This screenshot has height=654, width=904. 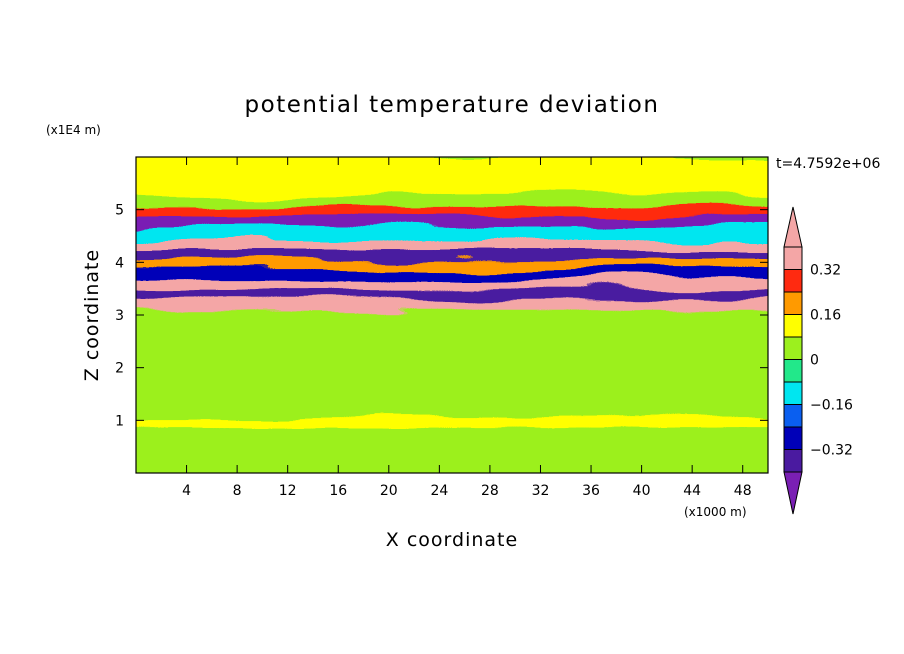 I want to click on x-tick-label: 12, so click(x=288, y=491).